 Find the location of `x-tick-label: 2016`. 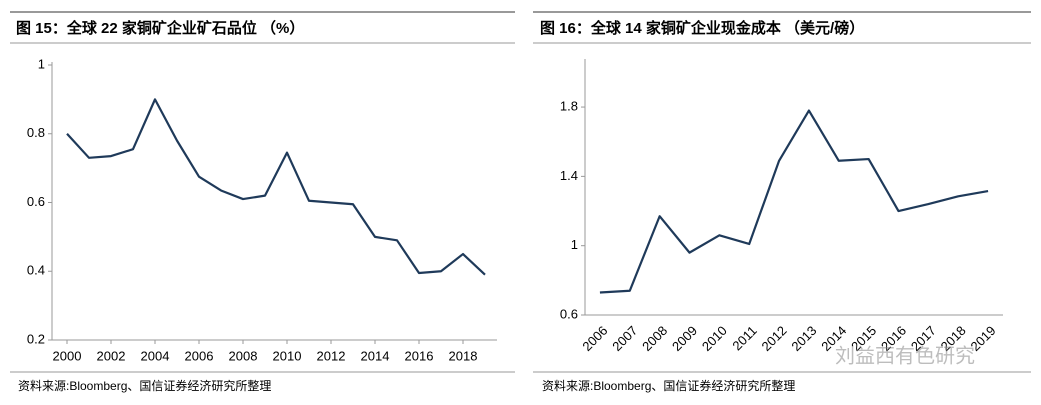

x-tick-label: 2016 is located at coordinates (419, 355).